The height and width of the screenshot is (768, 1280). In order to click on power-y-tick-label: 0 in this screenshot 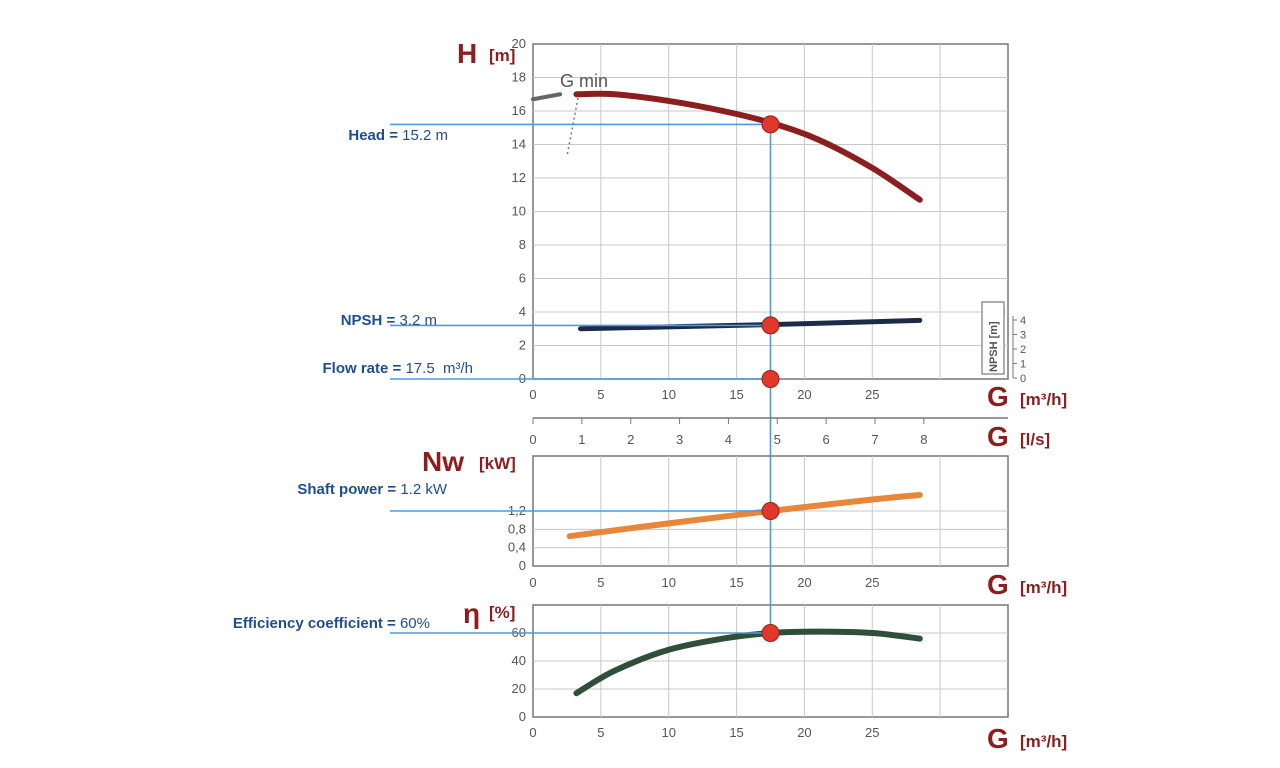, I will do `click(522, 565)`.